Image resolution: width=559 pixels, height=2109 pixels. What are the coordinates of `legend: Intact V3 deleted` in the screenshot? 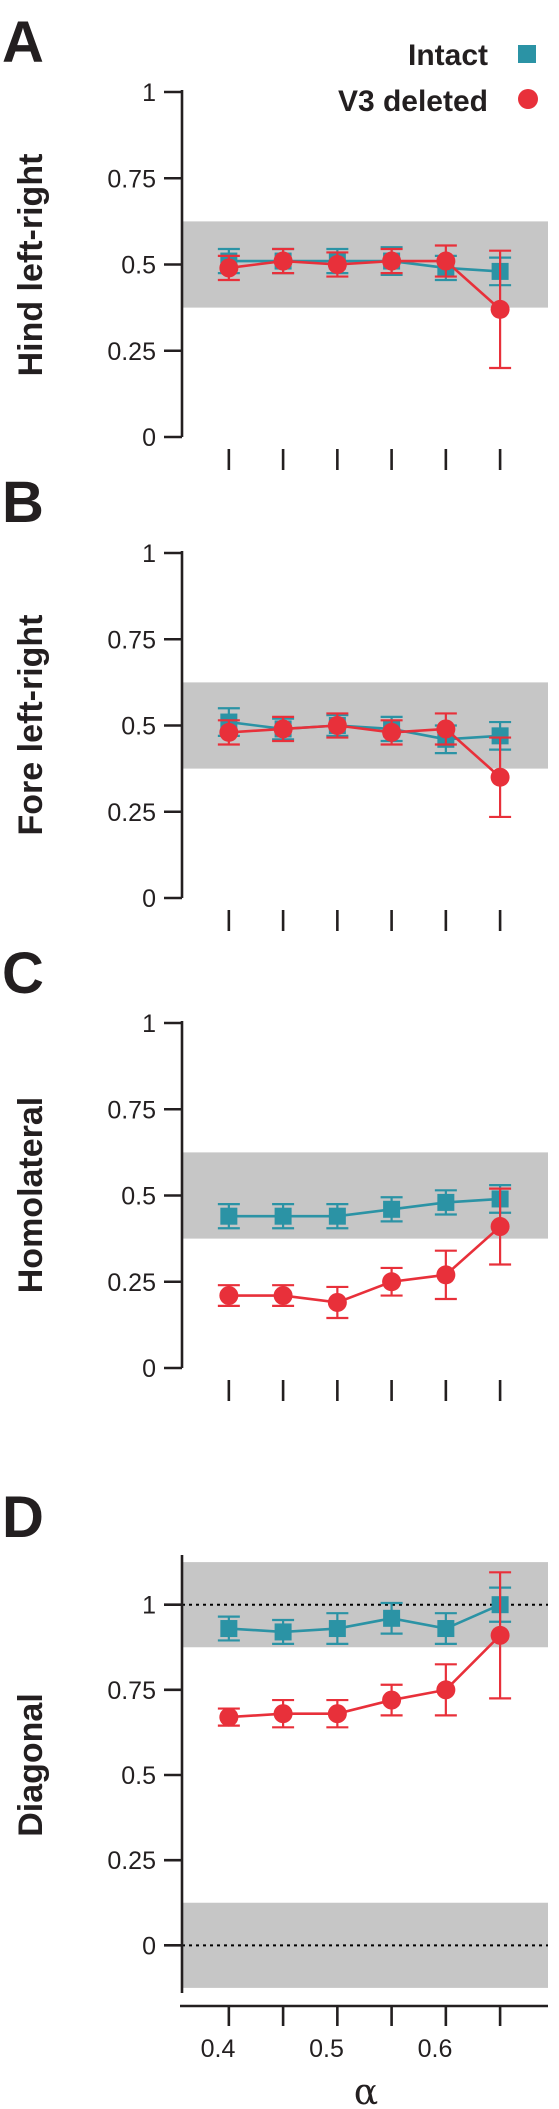 It's located at (438, 78).